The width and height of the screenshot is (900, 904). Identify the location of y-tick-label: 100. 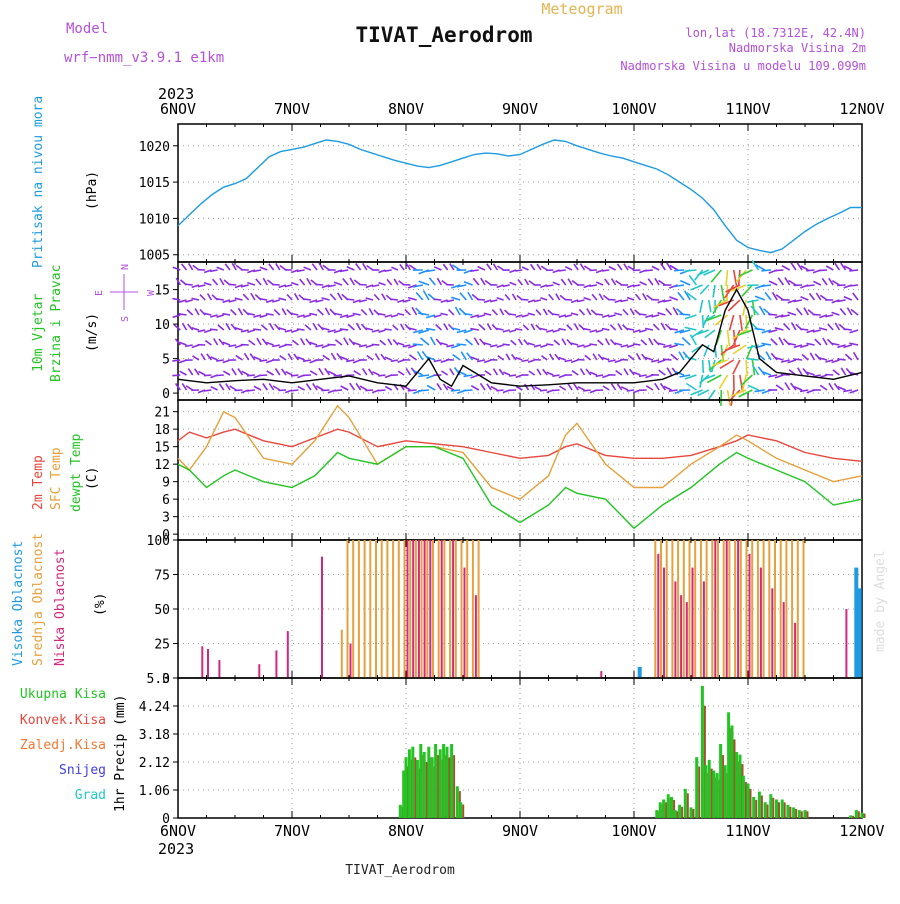
(158, 541).